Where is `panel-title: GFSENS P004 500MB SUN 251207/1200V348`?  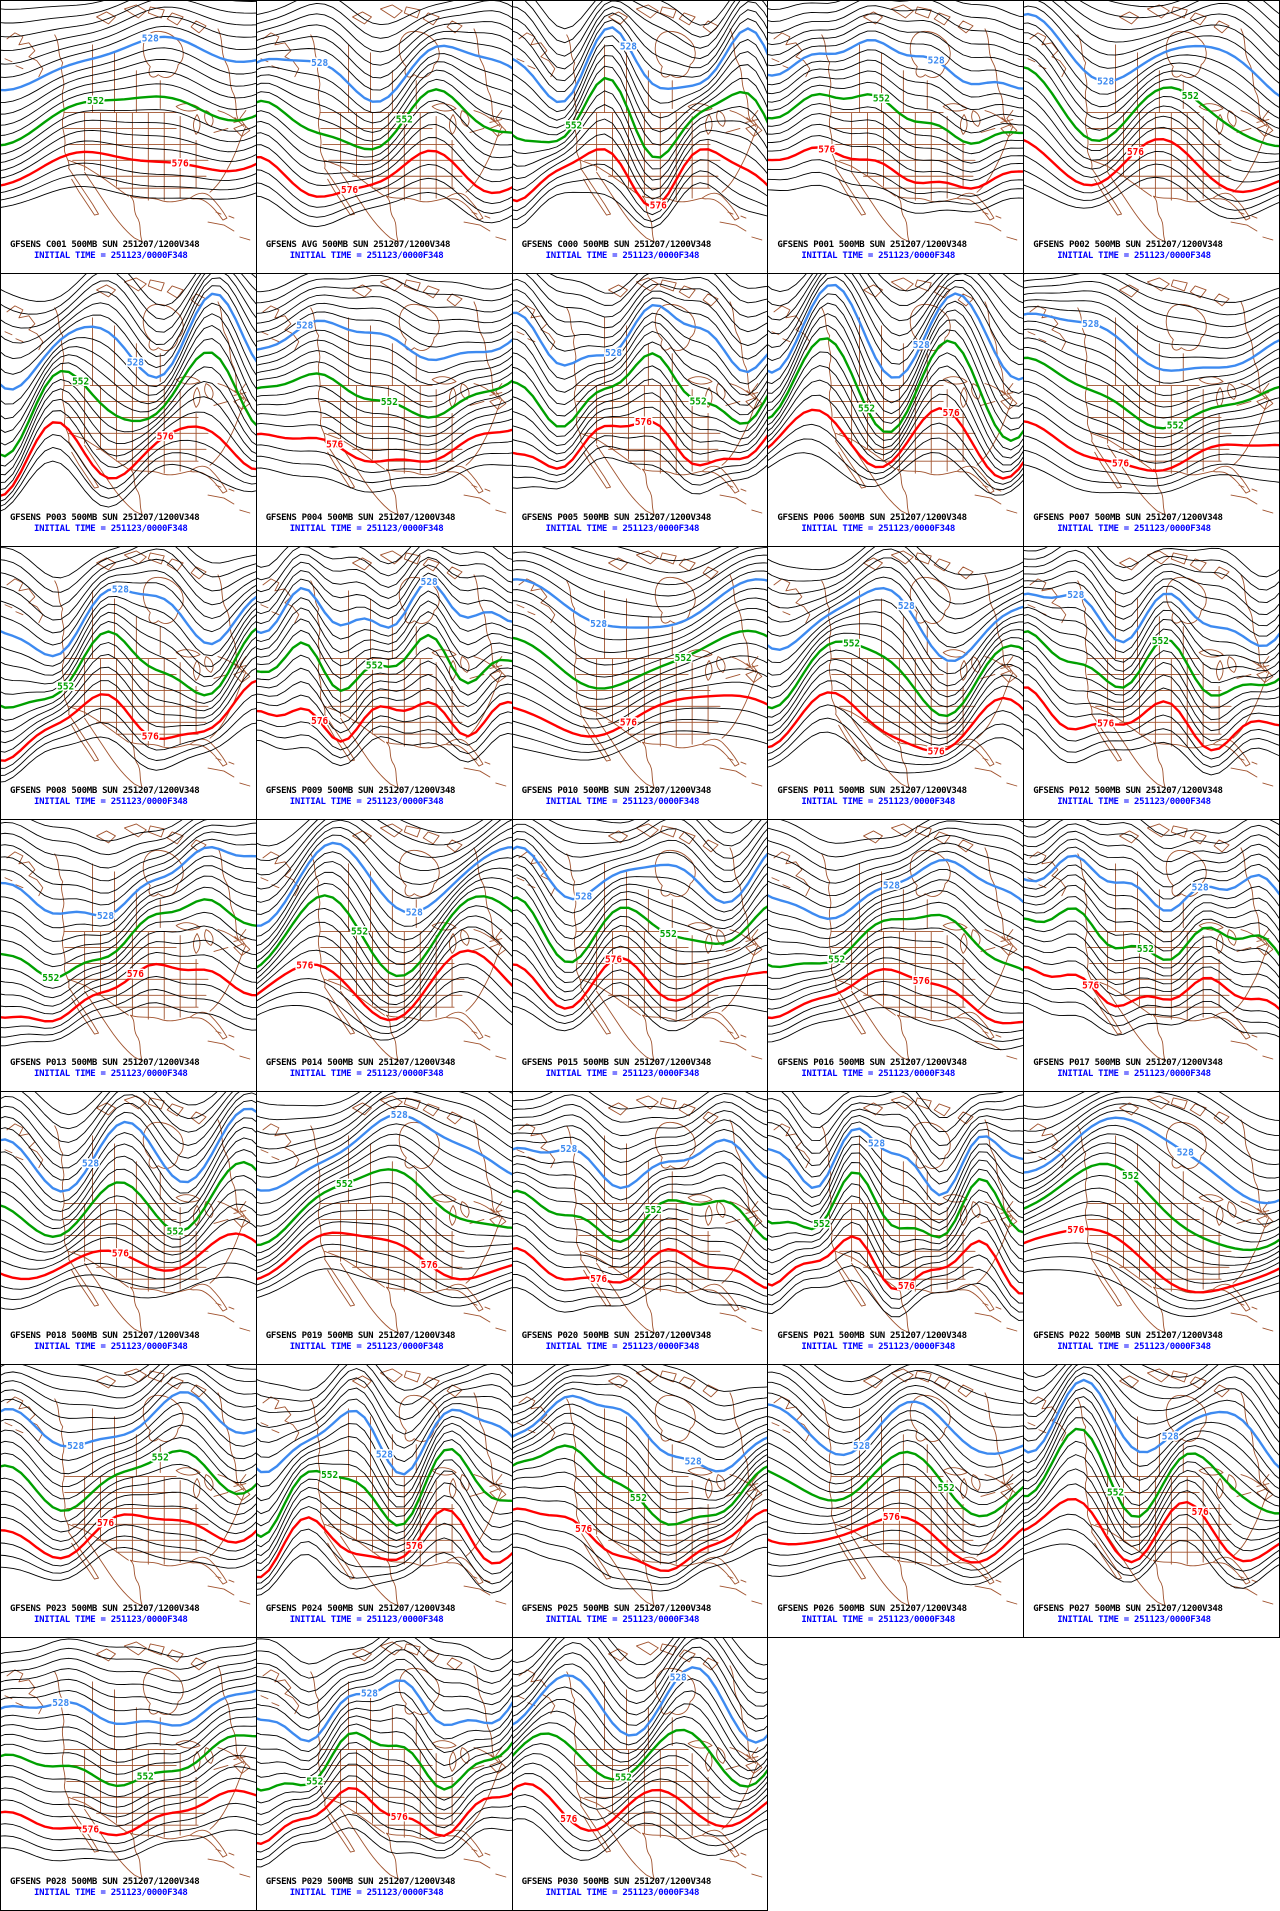
panel-title: GFSENS P004 500MB SUN 251207/1200V348 is located at coordinates (360, 517).